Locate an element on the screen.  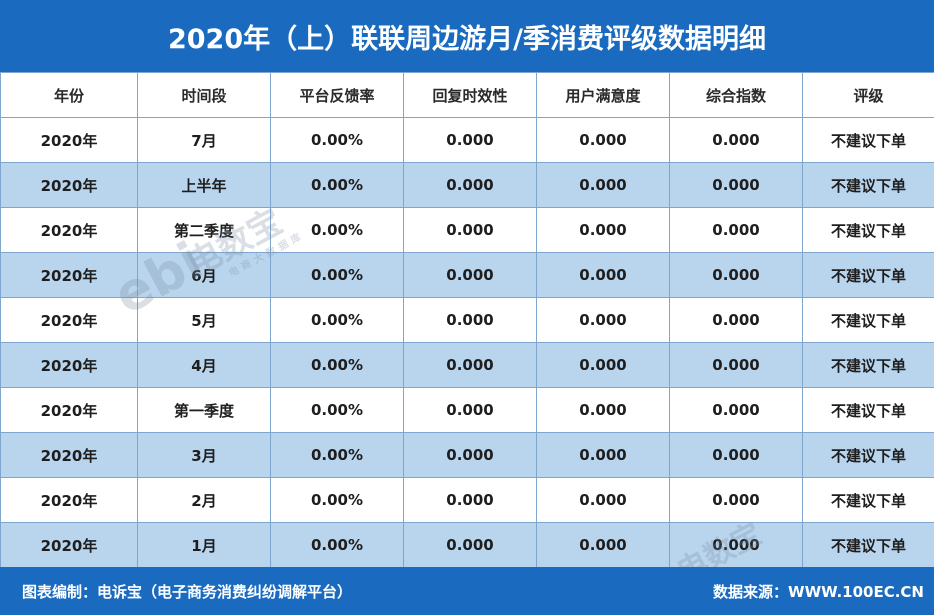
footer-credit: 图表编制：电诉宝（电子商务消费纠纷调解平台） is located at coordinates (187, 591).